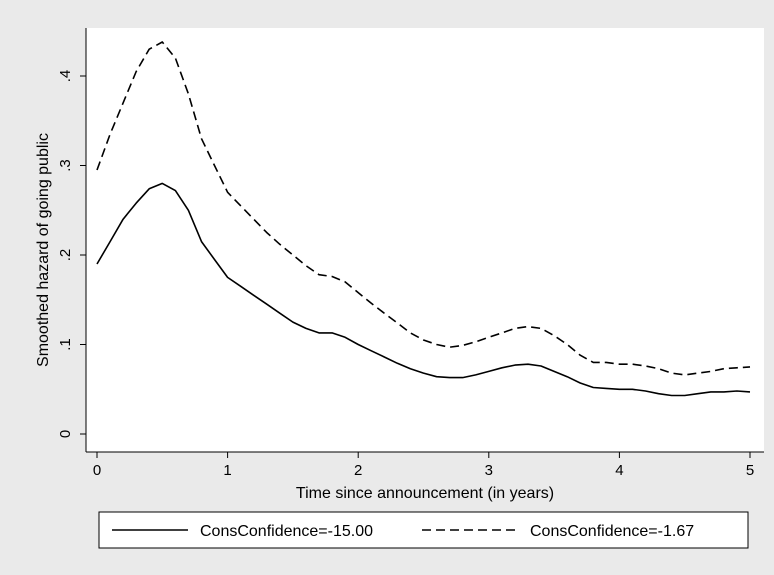 This screenshot has width=774, height=575. What do you see at coordinates (65, 76) in the screenshot?
I see `y-tick-label: .4` at bounding box center [65, 76].